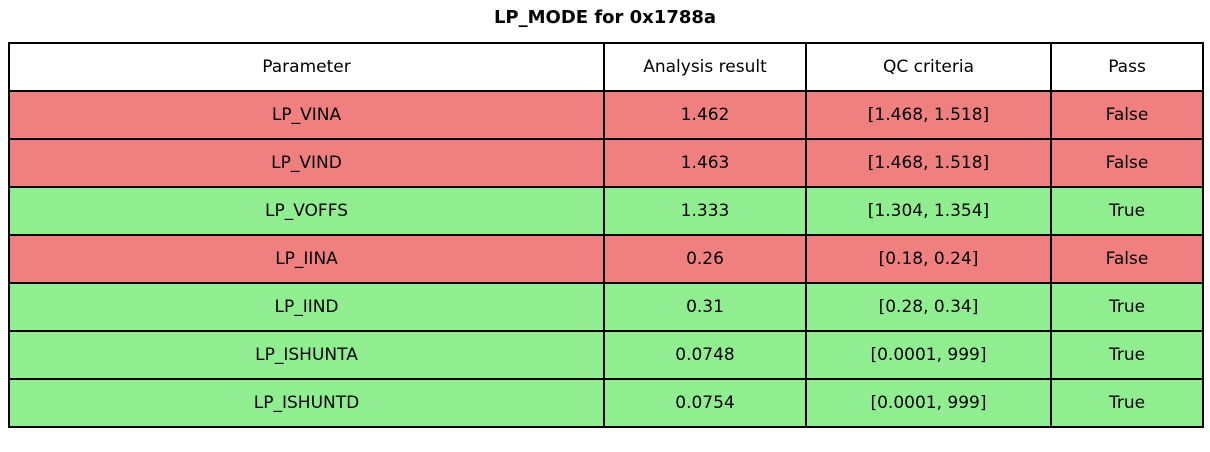 The height and width of the screenshot is (452, 1210). What do you see at coordinates (705, 307) in the screenshot?
I see `analysis-result-cell: 0.31` at bounding box center [705, 307].